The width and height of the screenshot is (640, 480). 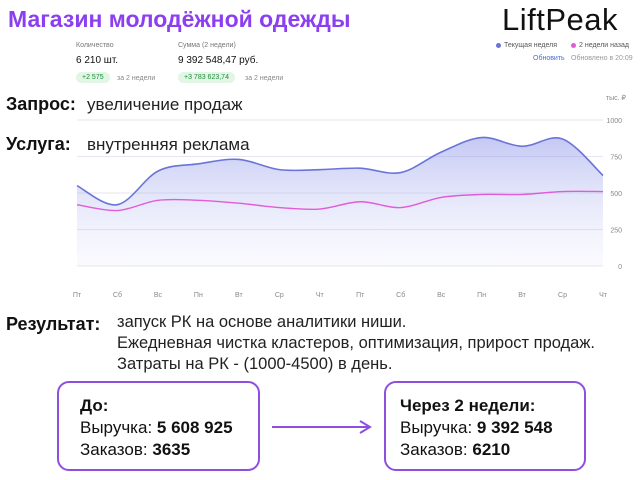 I want to click on y-tick-label: 500, so click(x=616, y=194).